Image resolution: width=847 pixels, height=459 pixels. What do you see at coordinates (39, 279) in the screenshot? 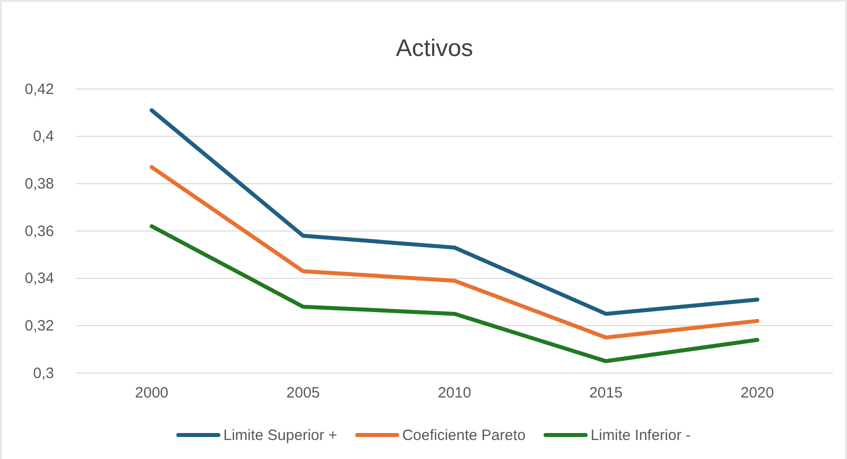
I see `y-tick-label: 0,34` at bounding box center [39, 279].